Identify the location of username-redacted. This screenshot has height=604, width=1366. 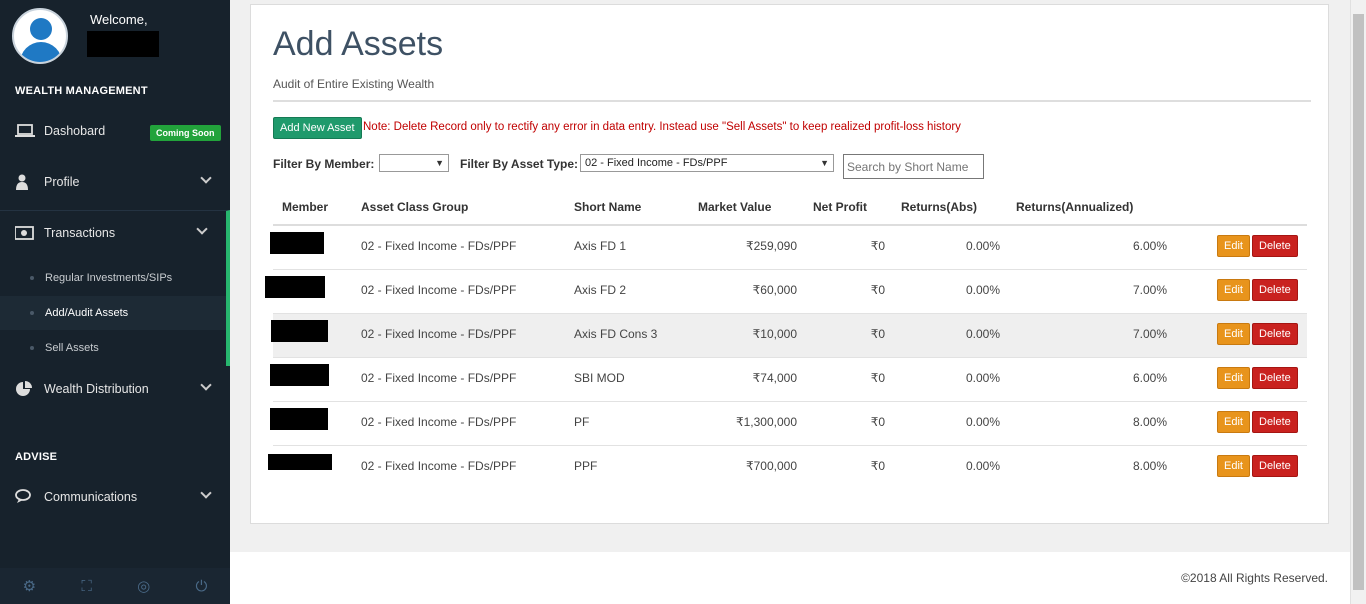
(123, 44).